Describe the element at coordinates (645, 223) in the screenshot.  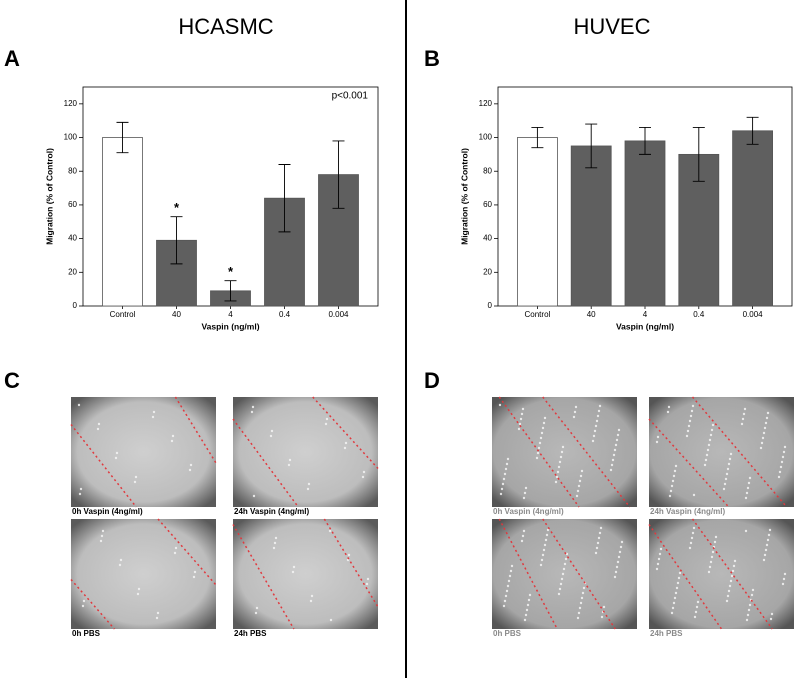
I see `bar` at that location.